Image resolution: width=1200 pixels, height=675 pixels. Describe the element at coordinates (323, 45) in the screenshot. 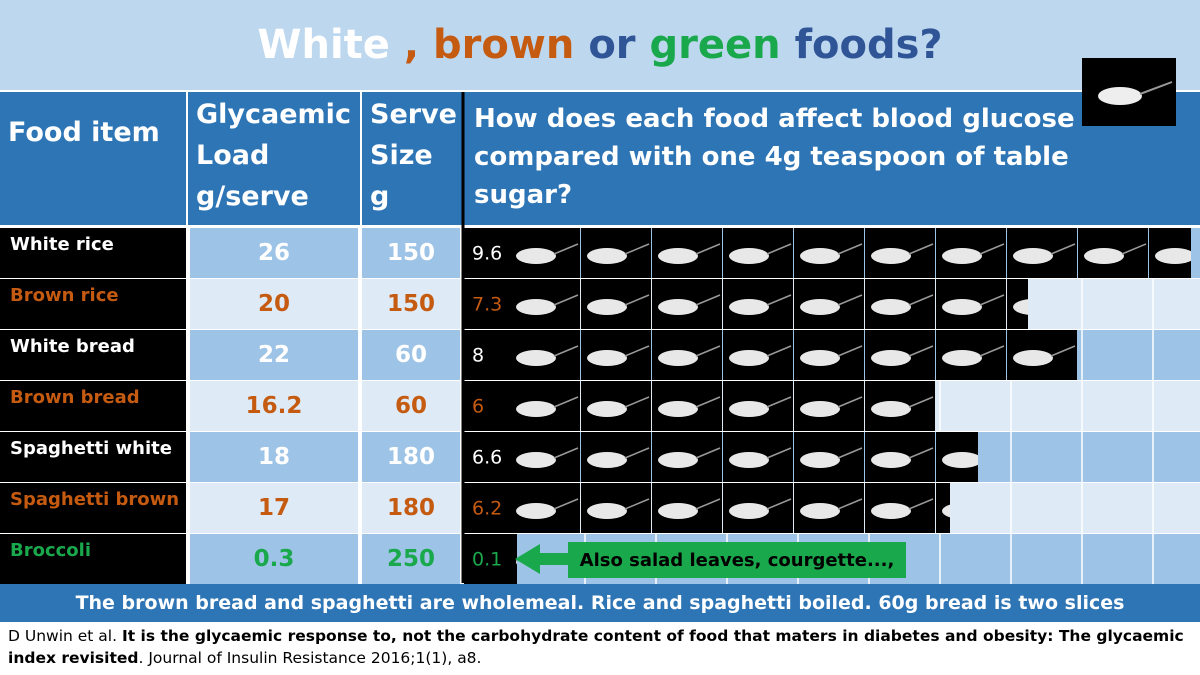

I see `title-word: White` at that location.